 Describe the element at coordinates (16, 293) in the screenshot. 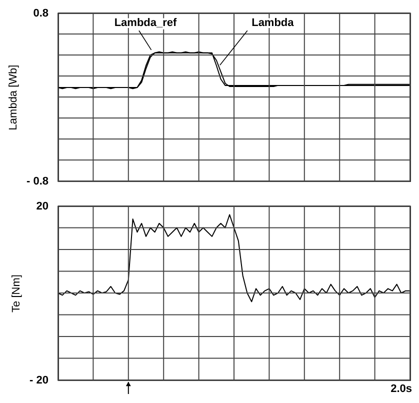

I see `y-axis-title: Te [Nm]` at that location.